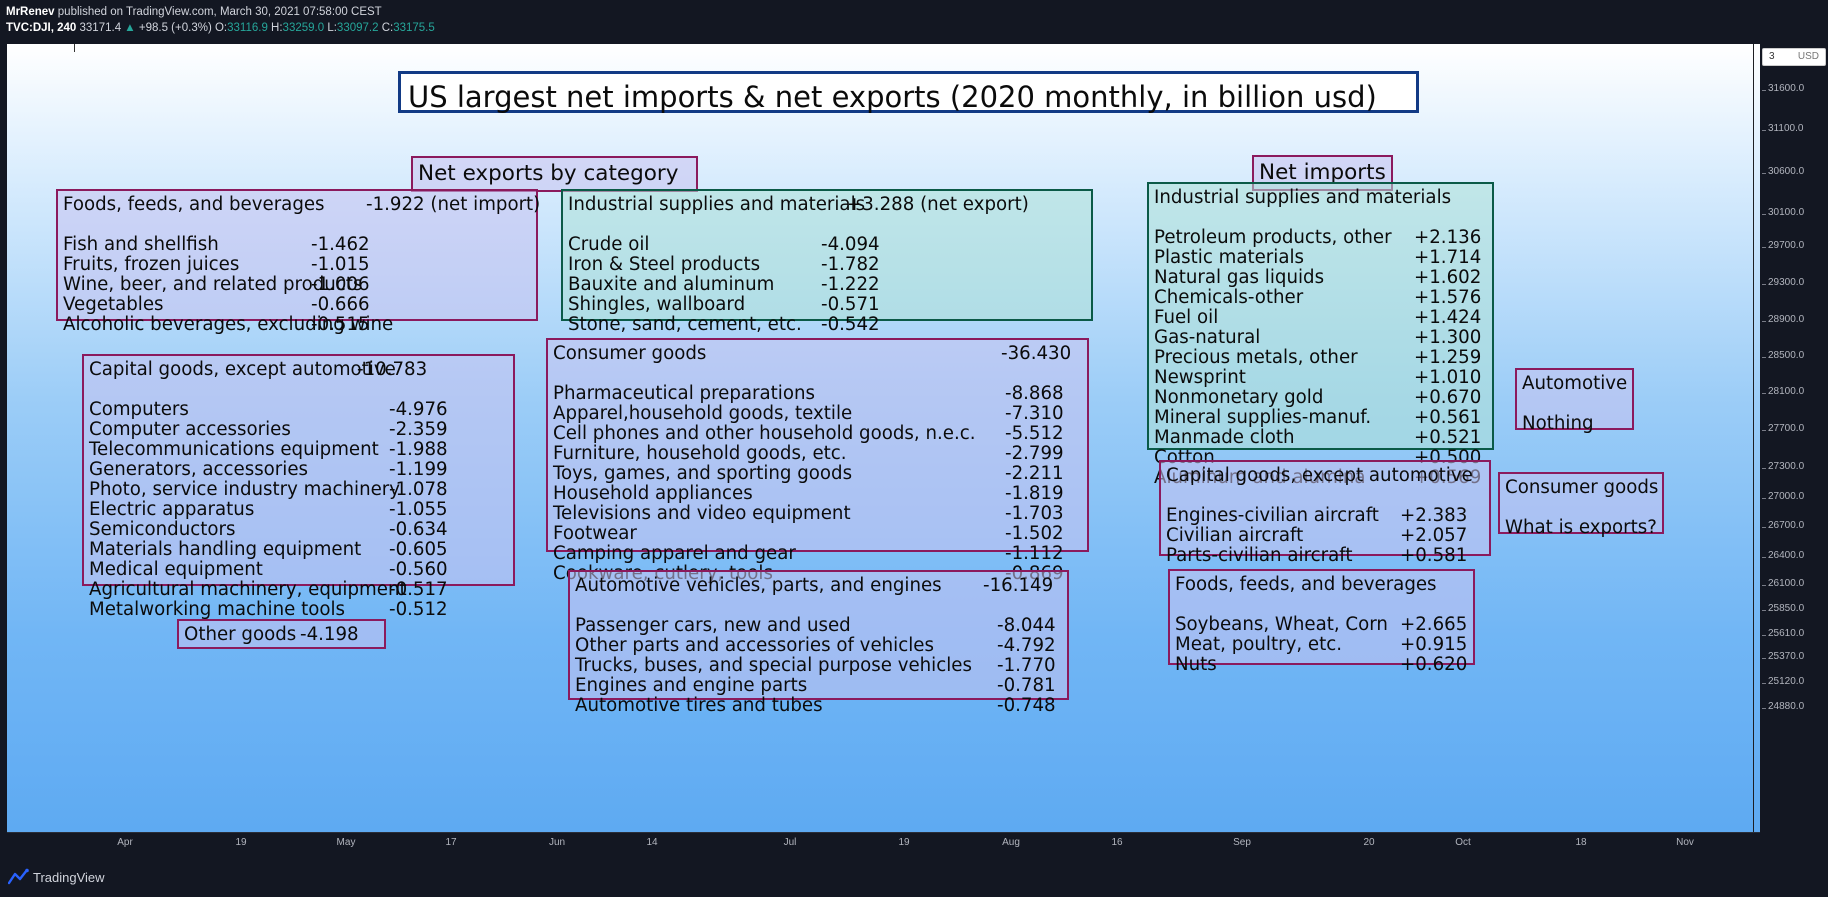 The height and width of the screenshot is (897, 1828). I want to click on table-row: Camping apparel and gear -1.112, so click(817, 554).